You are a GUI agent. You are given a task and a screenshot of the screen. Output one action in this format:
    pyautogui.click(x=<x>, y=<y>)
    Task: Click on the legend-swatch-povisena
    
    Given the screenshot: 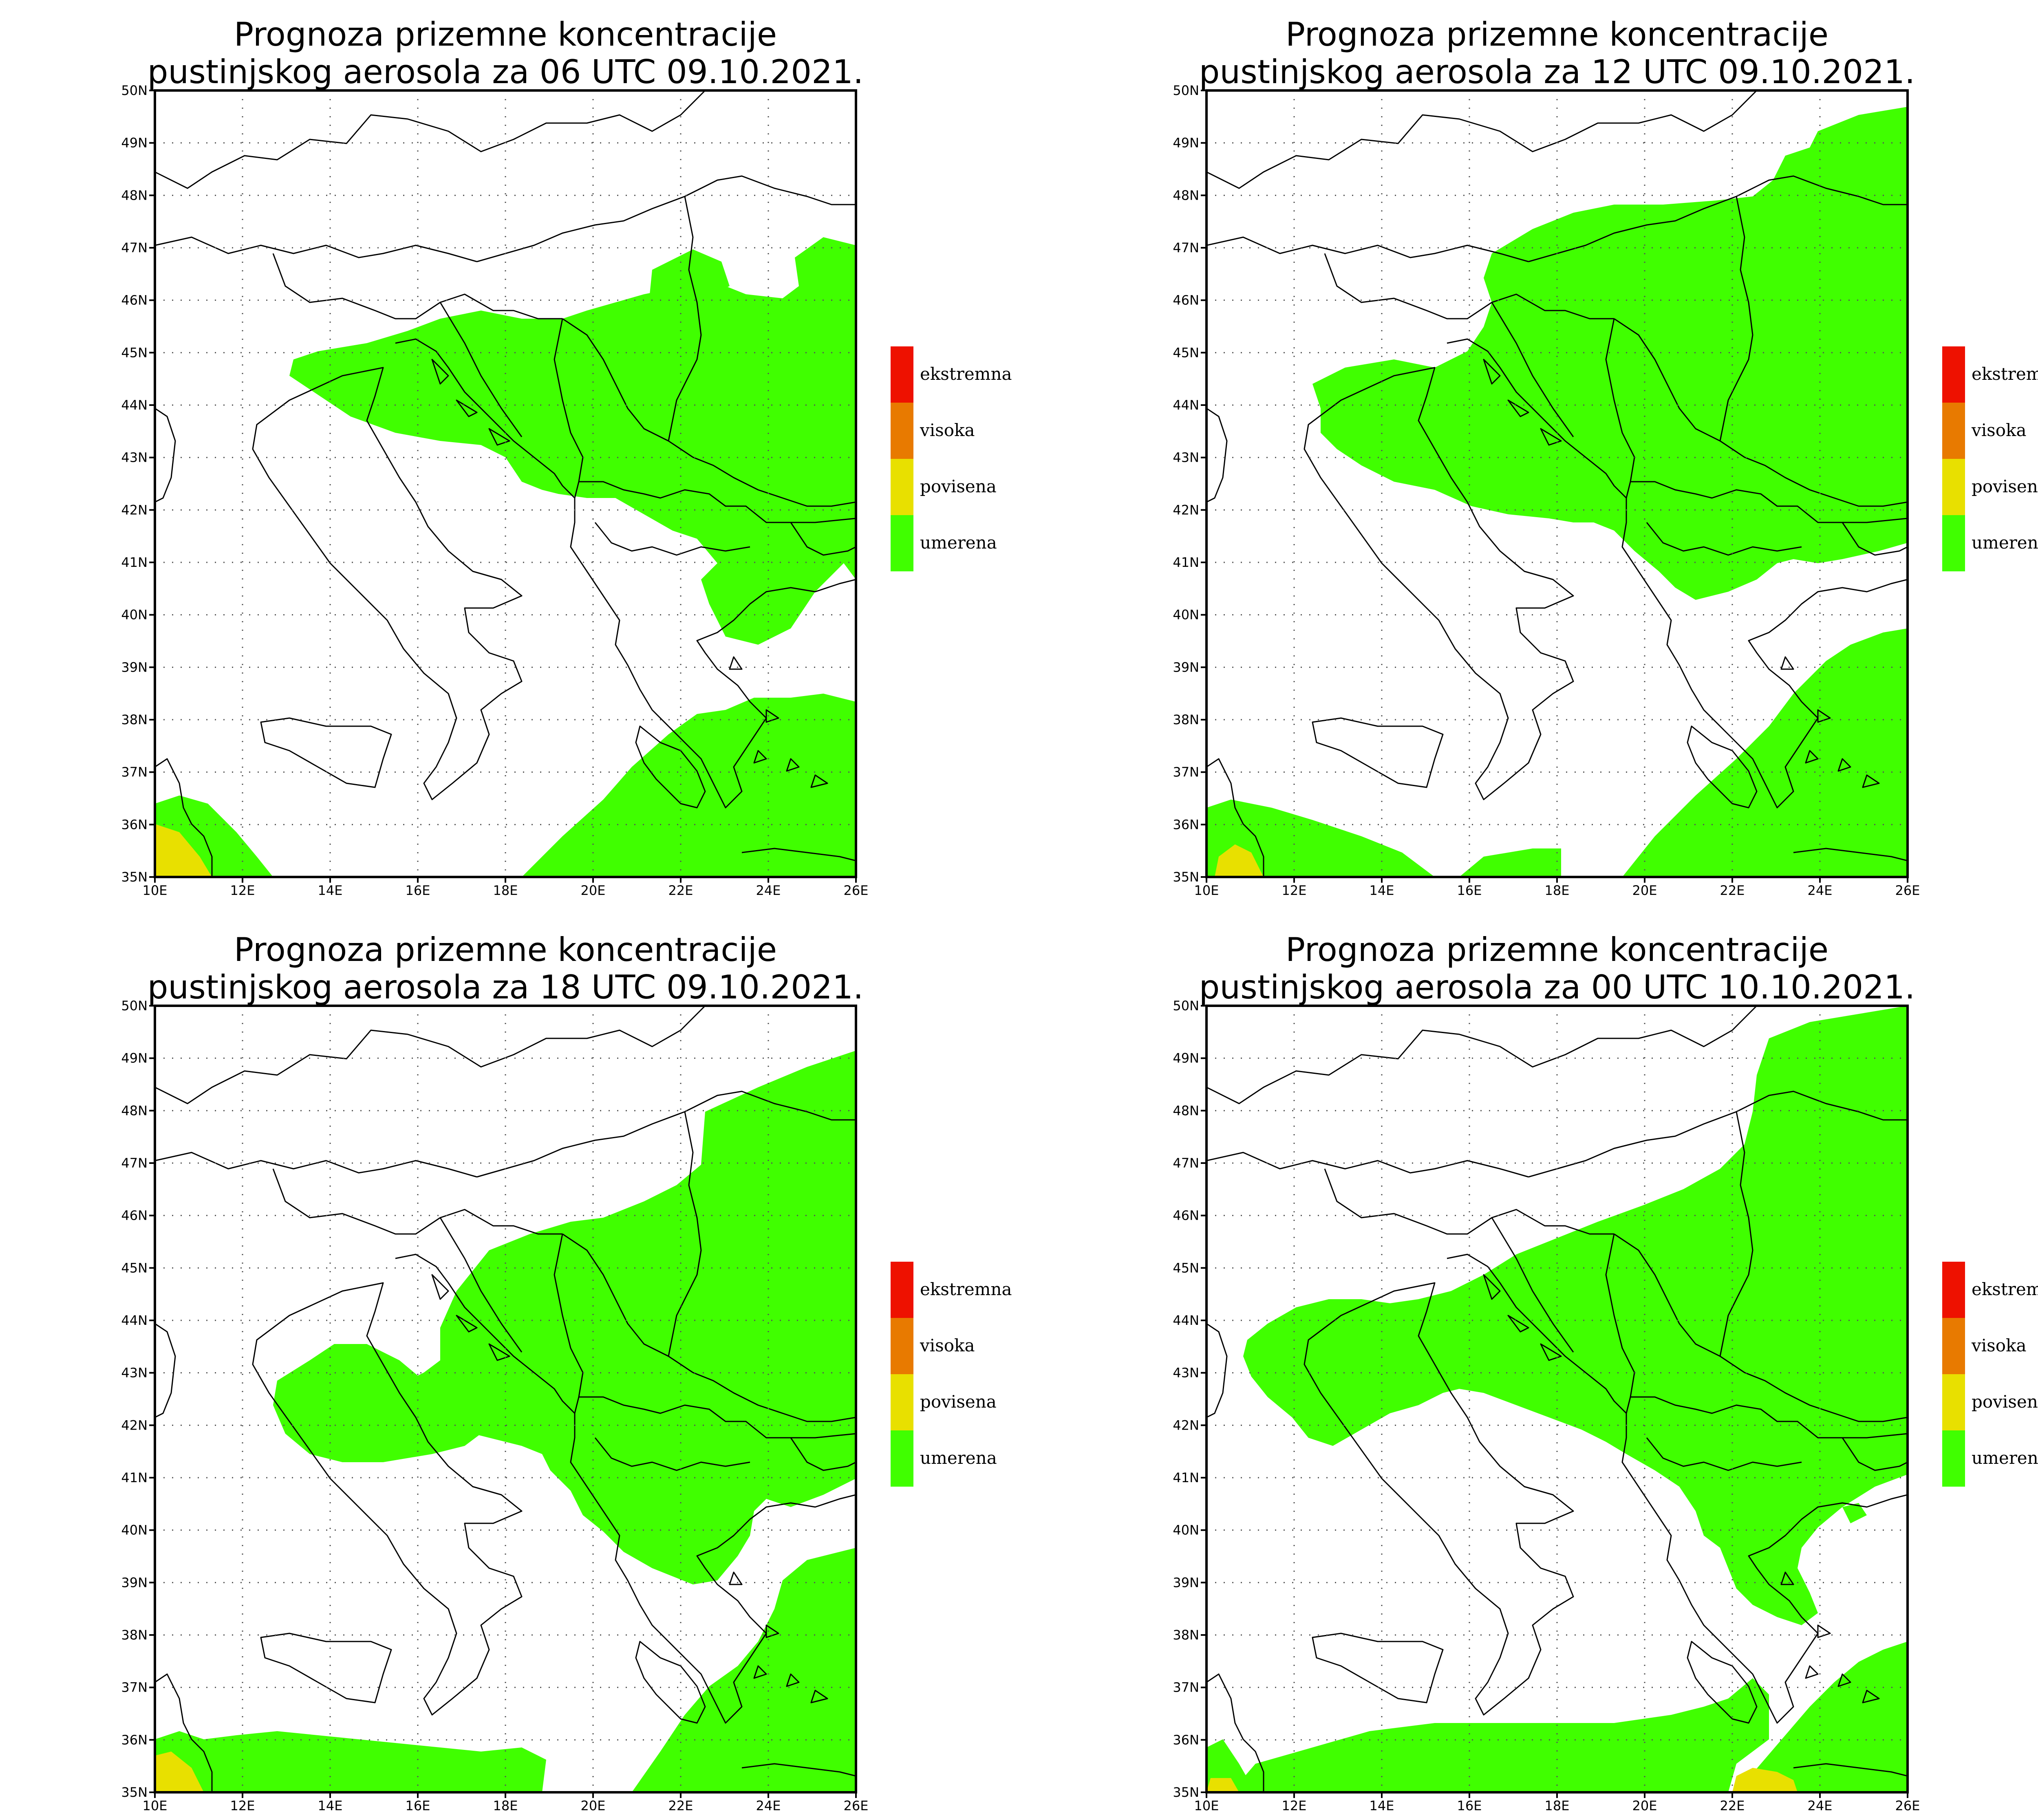 What is the action you would take?
    pyautogui.click(x=1954, y=1402)
    